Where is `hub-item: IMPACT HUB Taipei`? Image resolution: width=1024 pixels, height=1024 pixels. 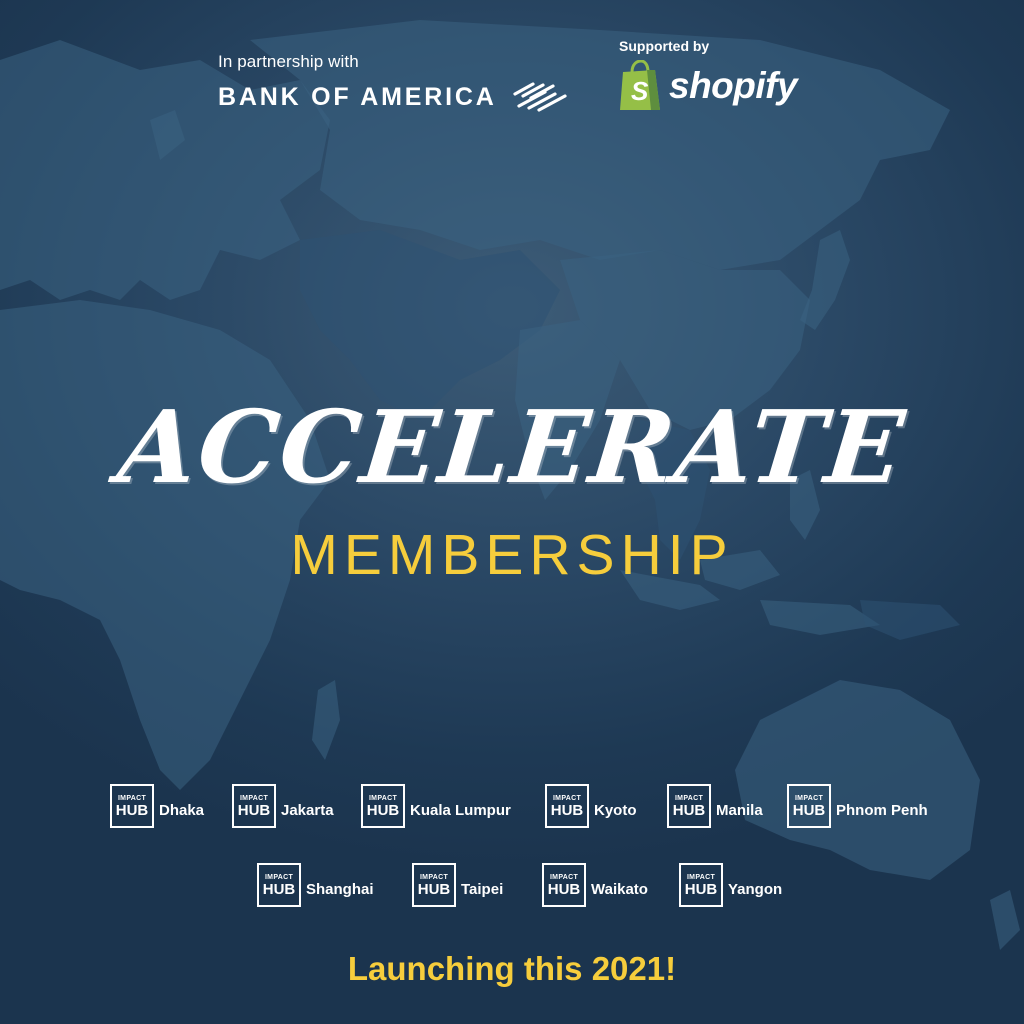 hub-item: IMPACT HUB Taipei is located at coordinates (457, 885).